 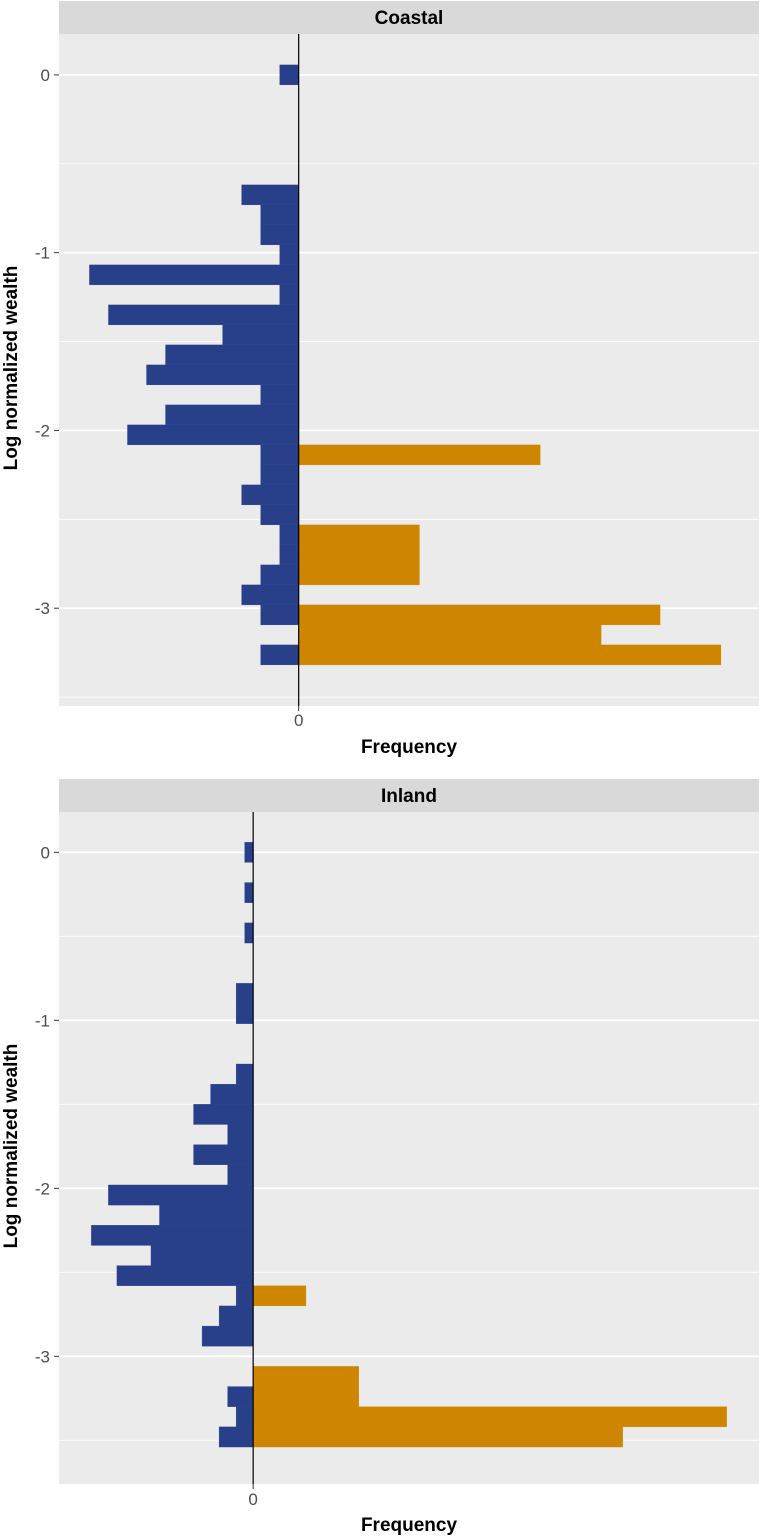 I want to click on inland-y-tick-label: -2, so click(x=42, y=1188).